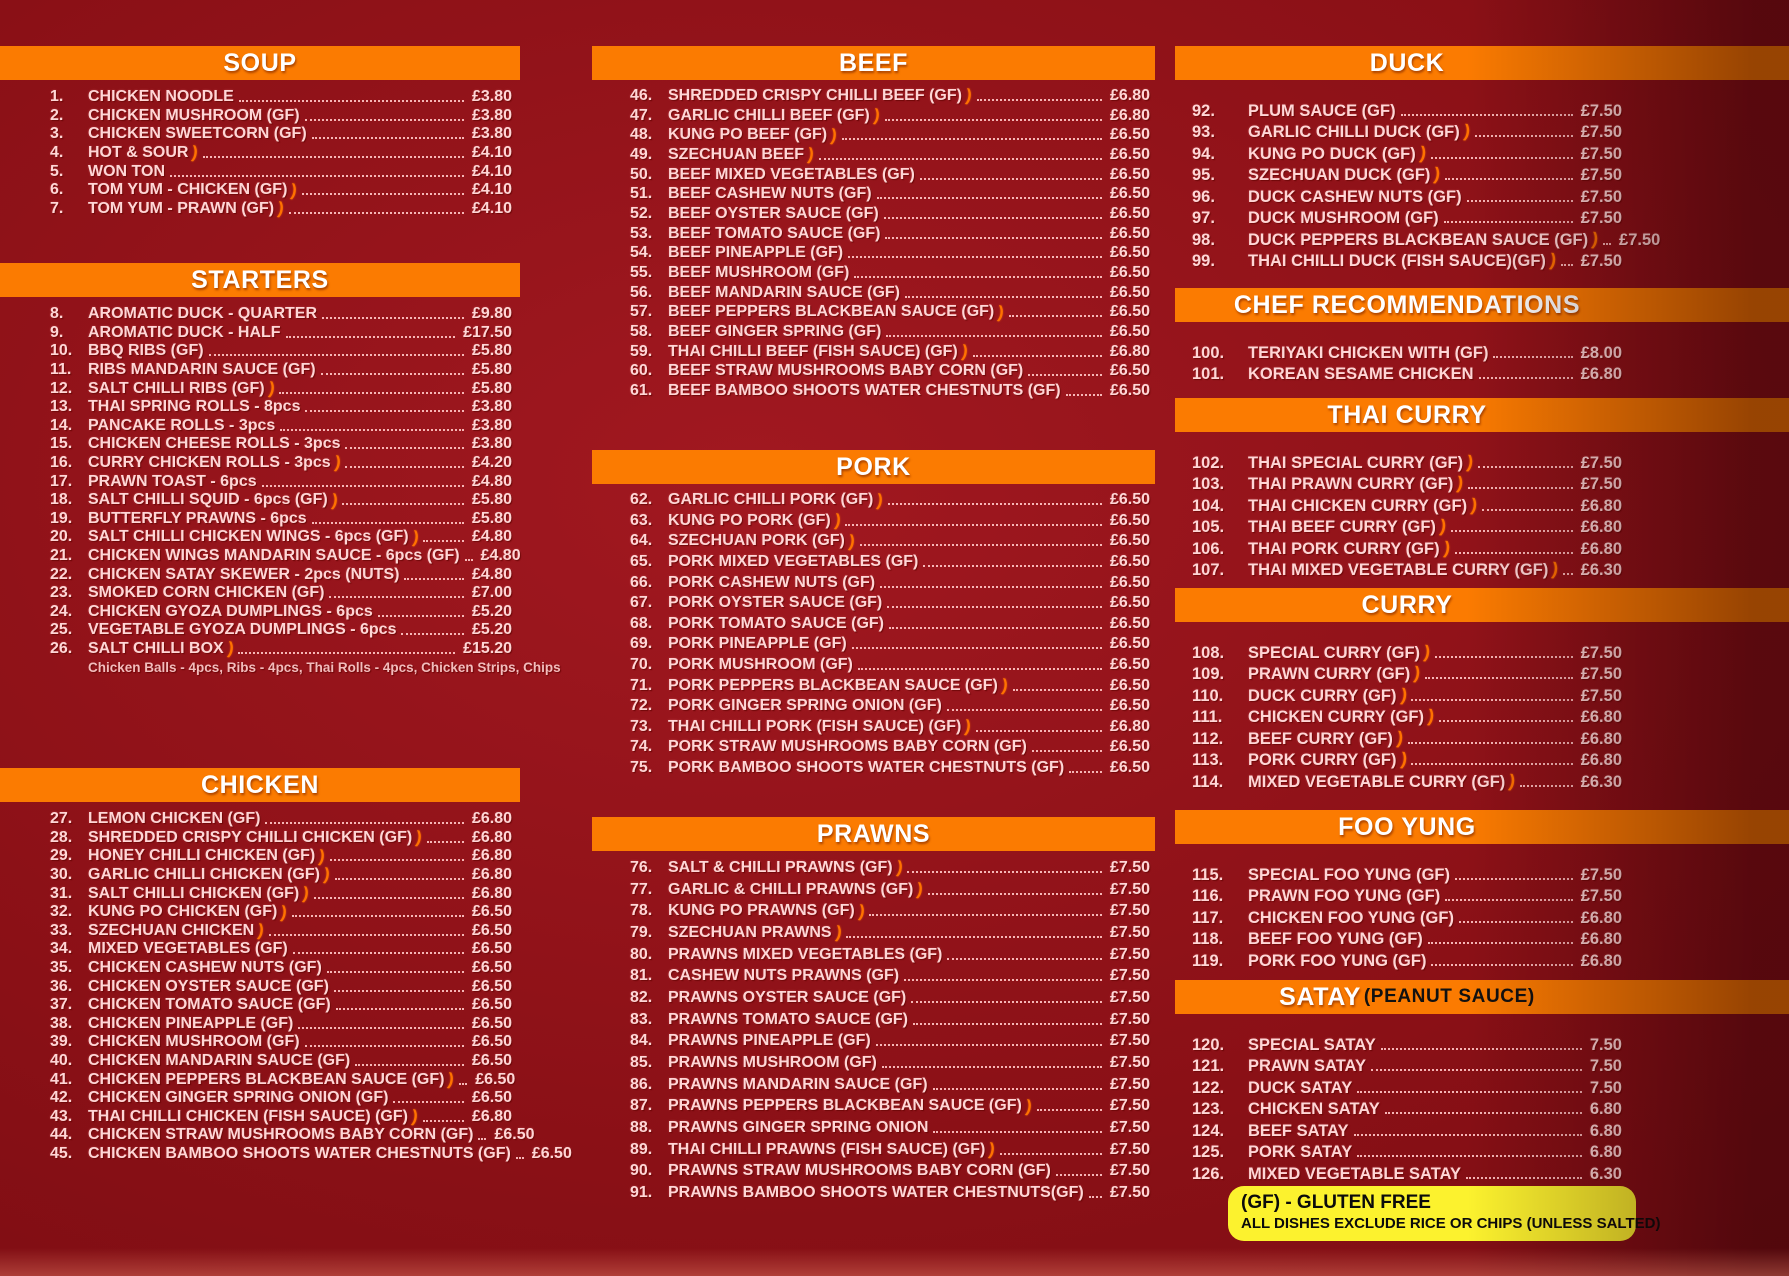  What do you see at coordinates (281, 856) in the screenshot?
I see `menu-item: 29. HONEY CHILLI CHICKEN (GF)) £6.80` at bounding box center [281, 856].